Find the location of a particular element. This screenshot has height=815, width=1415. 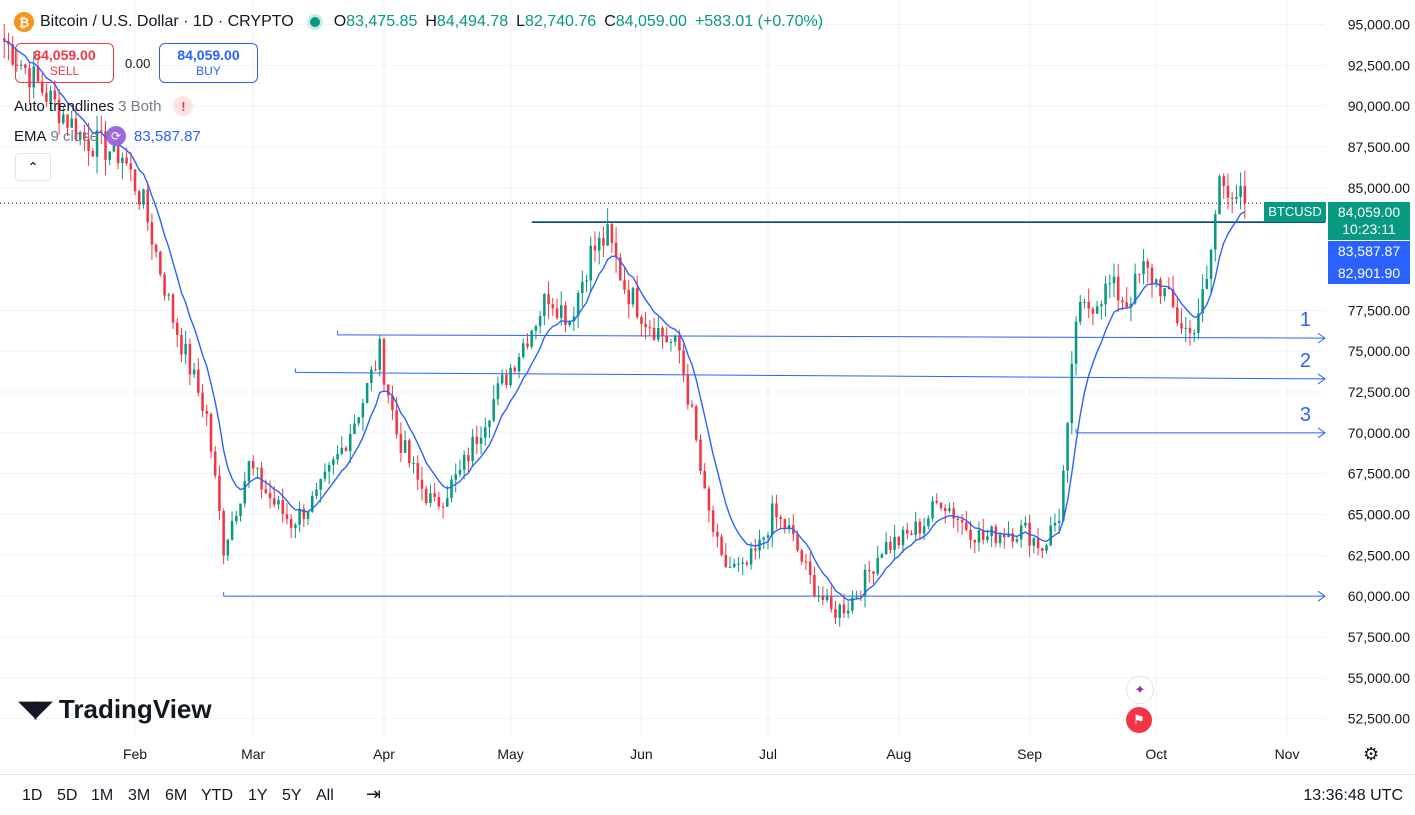

indicator-ema: EMA 9 close ⟳ 83,587.87 is located at coordinates (107, 136).